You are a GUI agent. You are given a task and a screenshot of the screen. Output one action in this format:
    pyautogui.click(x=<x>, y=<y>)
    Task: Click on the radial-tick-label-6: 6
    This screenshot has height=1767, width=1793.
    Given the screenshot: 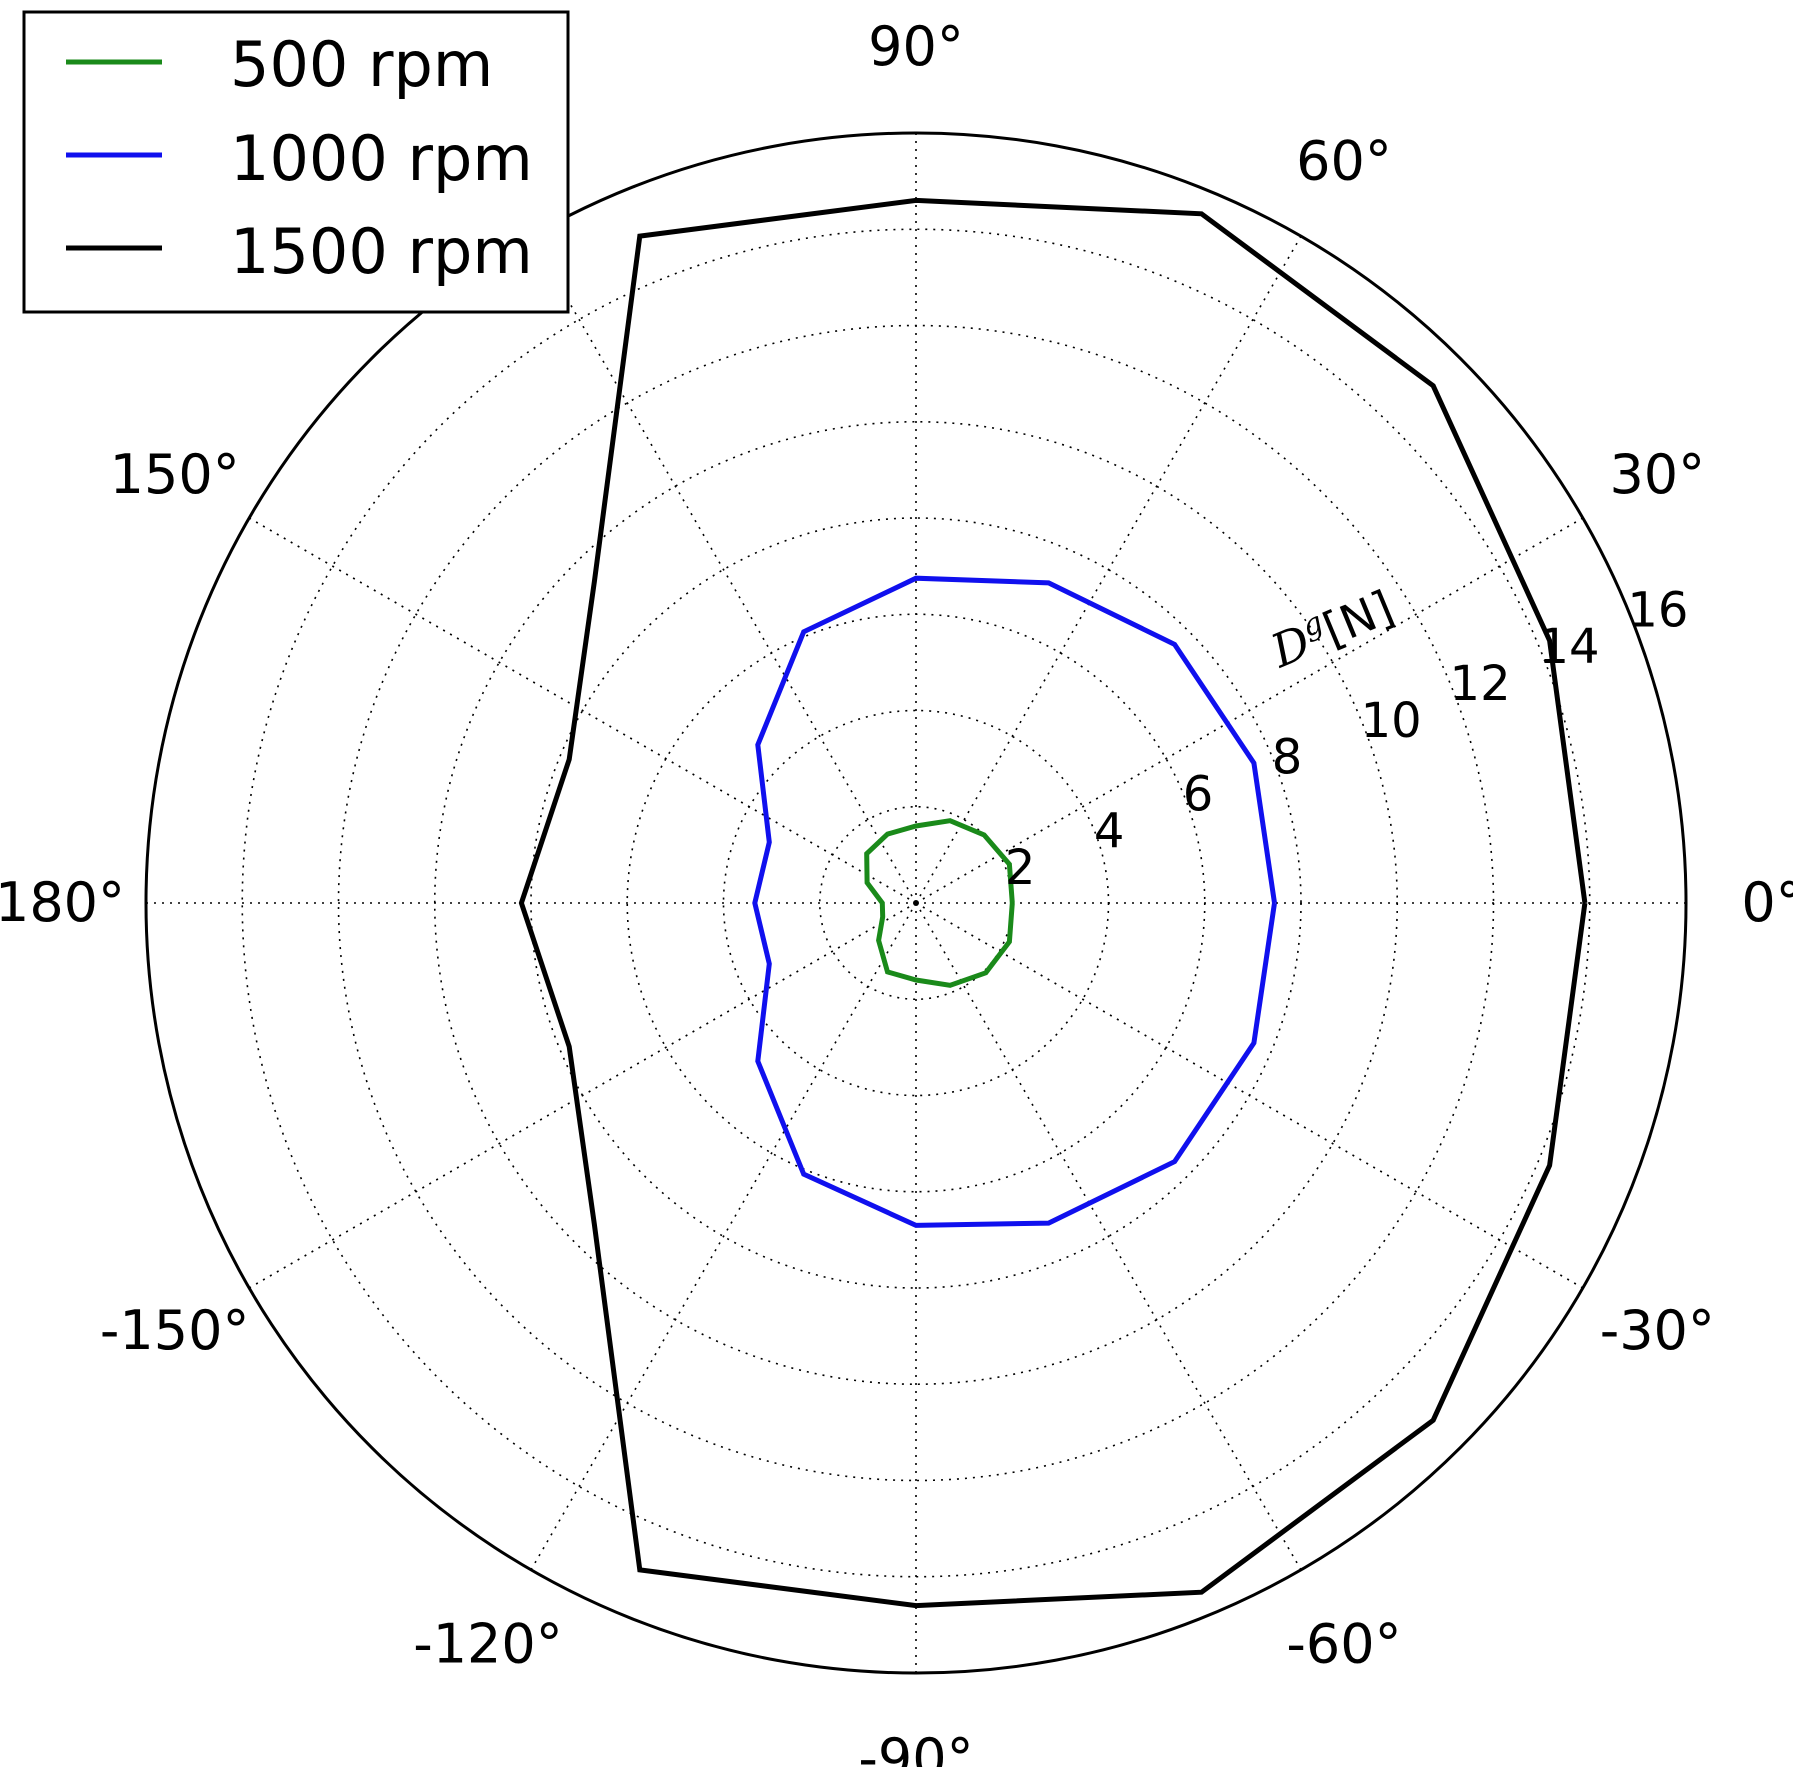 What is the action you would take?
    pyautogui.click(x=1198, y=795)
    